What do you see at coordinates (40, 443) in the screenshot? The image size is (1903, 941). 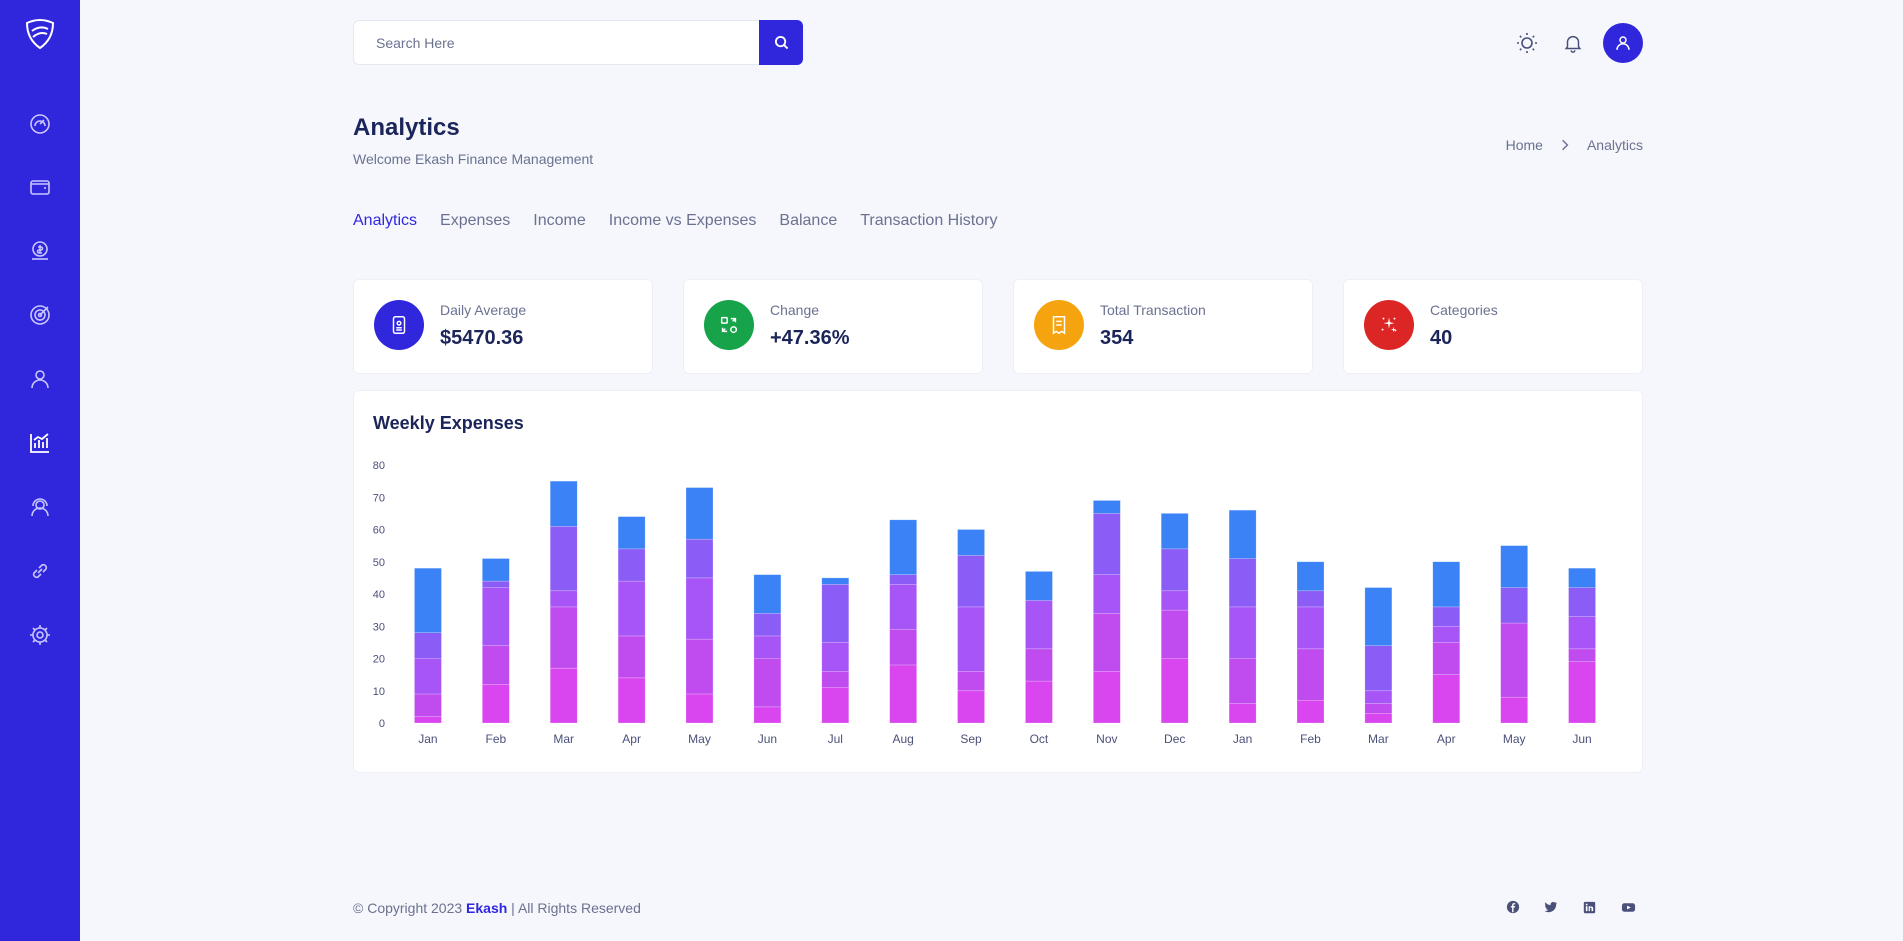 I see `analytics-icon` at bounding box center [40, 443].